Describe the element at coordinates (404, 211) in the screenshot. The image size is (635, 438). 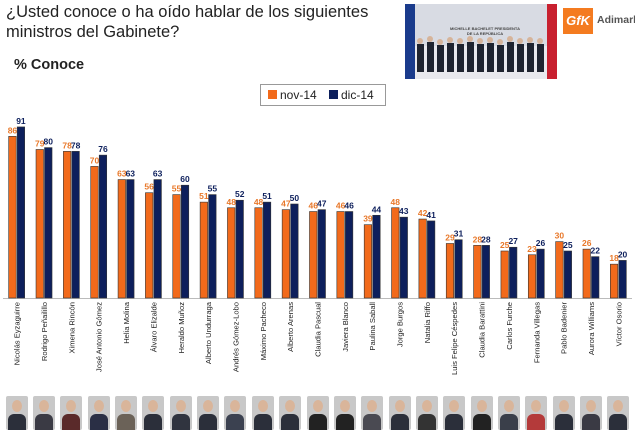
I see `data-label-dic-14-14: 43` at that location.